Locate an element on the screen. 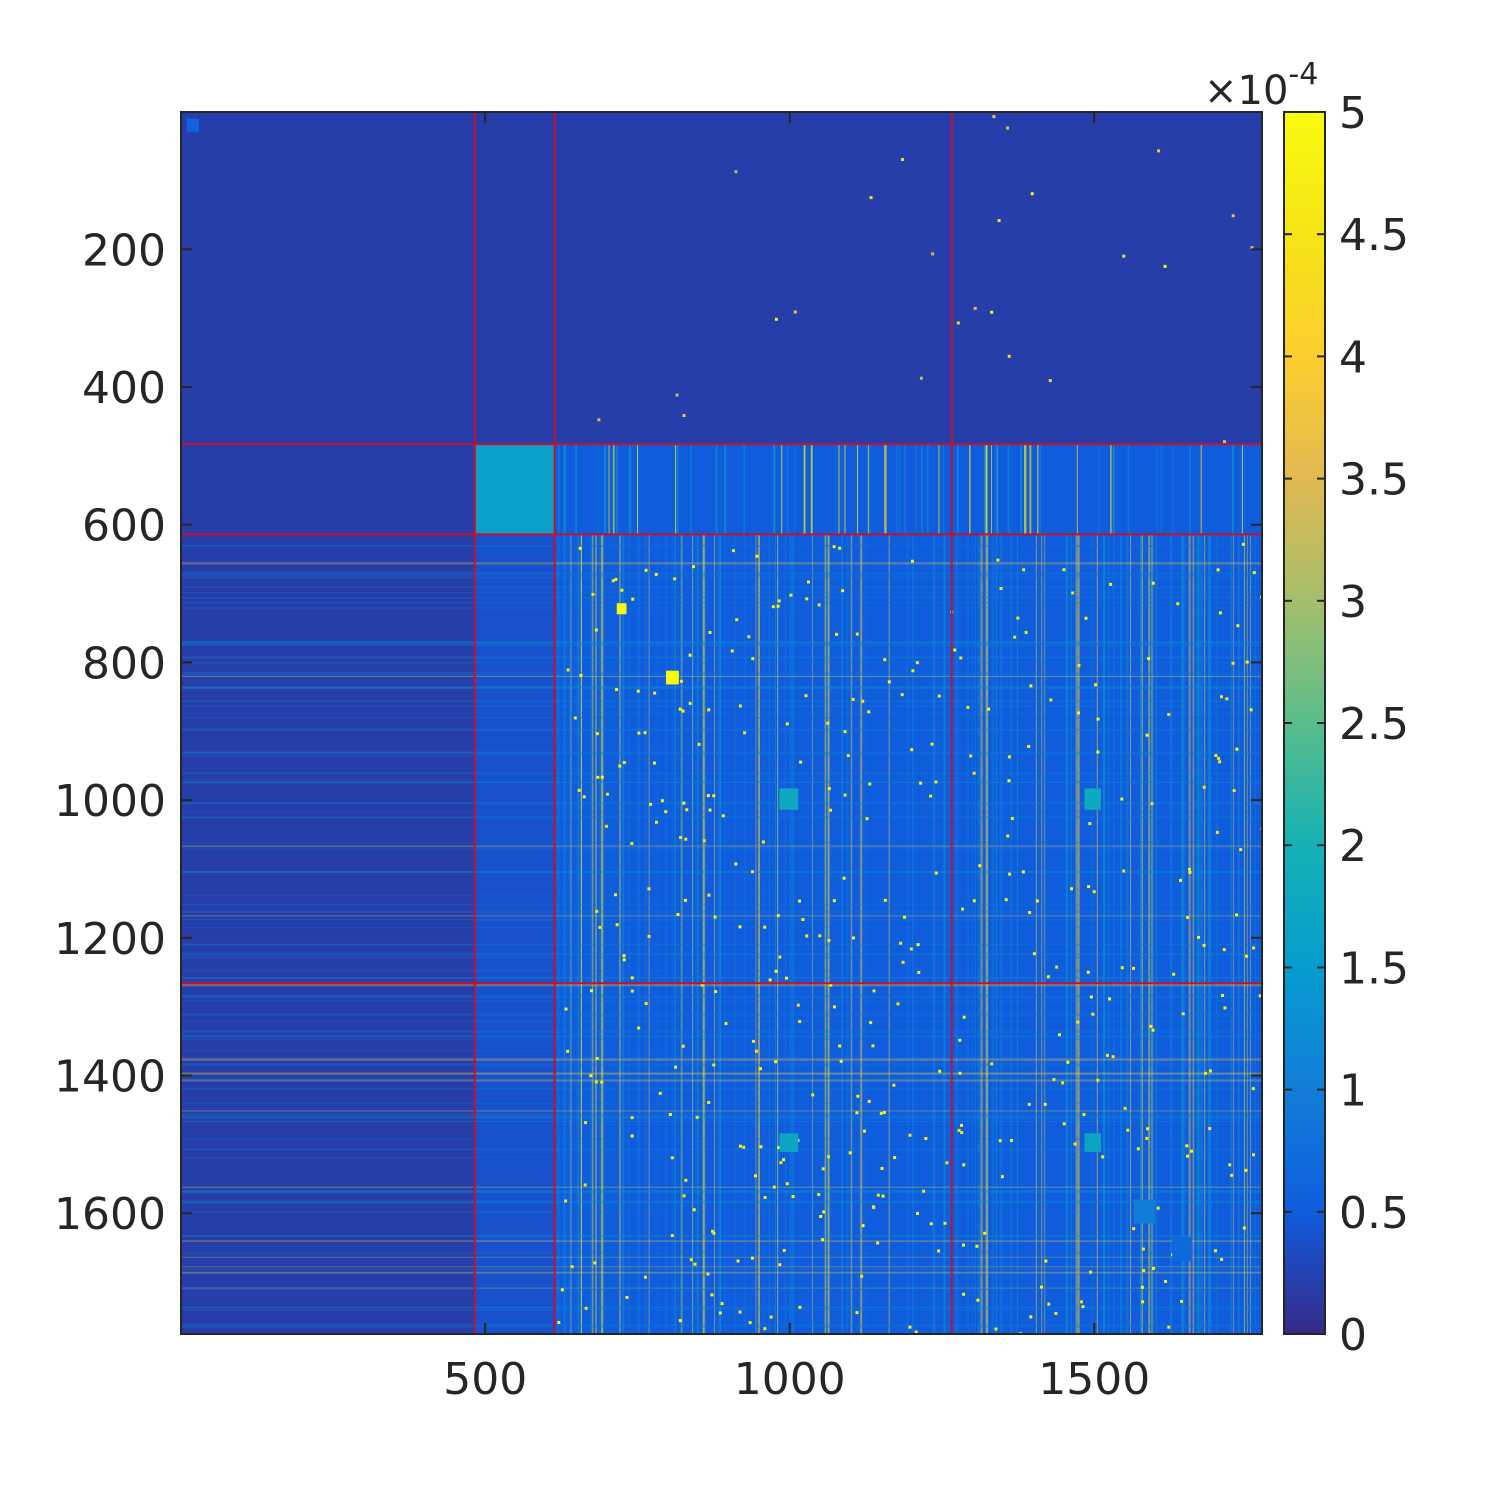 Image resolution: width=1500 pixels, height=1500 pixels. colorbar-tick-label: 1 is located at coordinates (1353, 1091).